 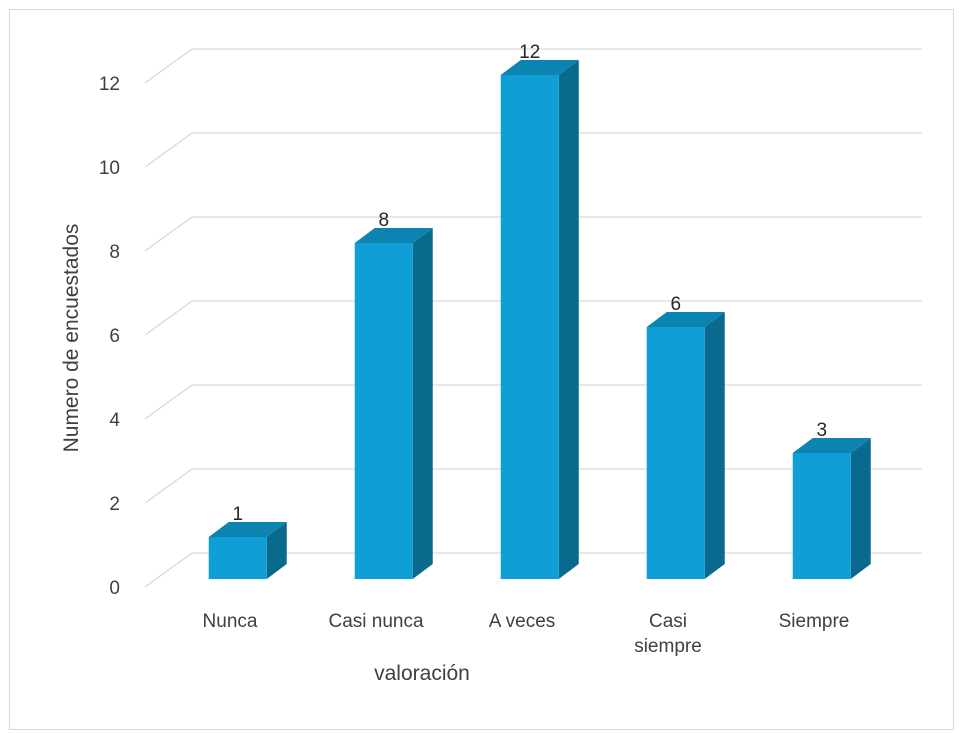 What do you see at coordinates (114, 504) in the screenshot?
I see `y-tick-label: 2` at bounding box center [114, 504].